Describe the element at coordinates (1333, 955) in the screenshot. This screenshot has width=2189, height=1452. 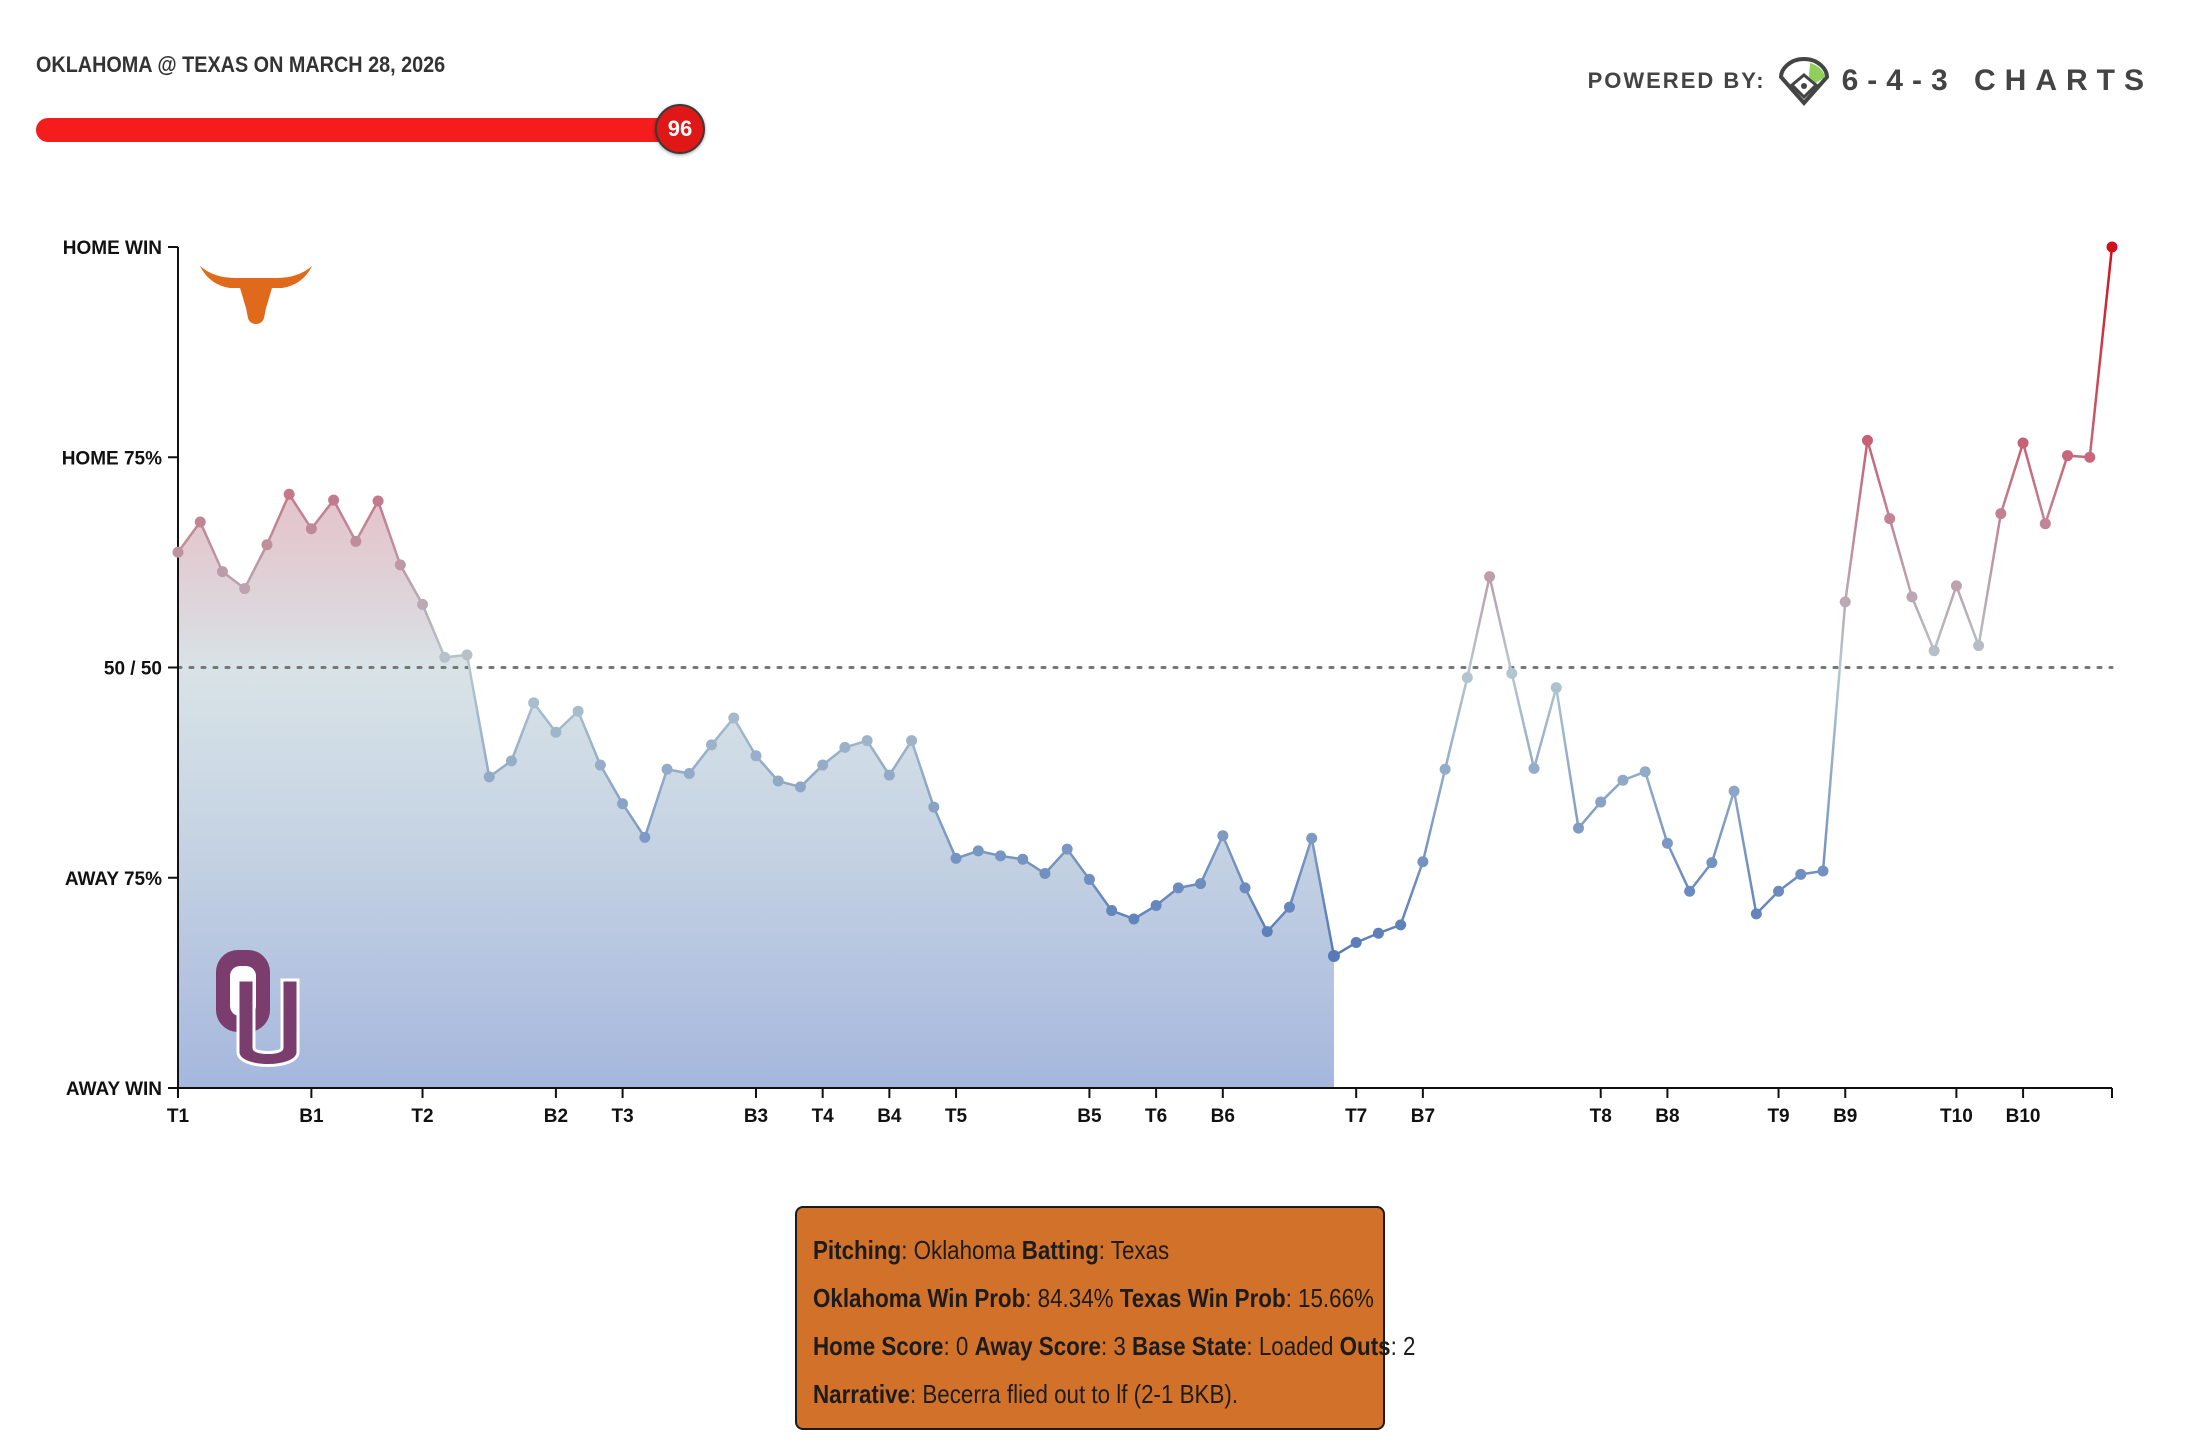
I see `selected-play-point` at that location.